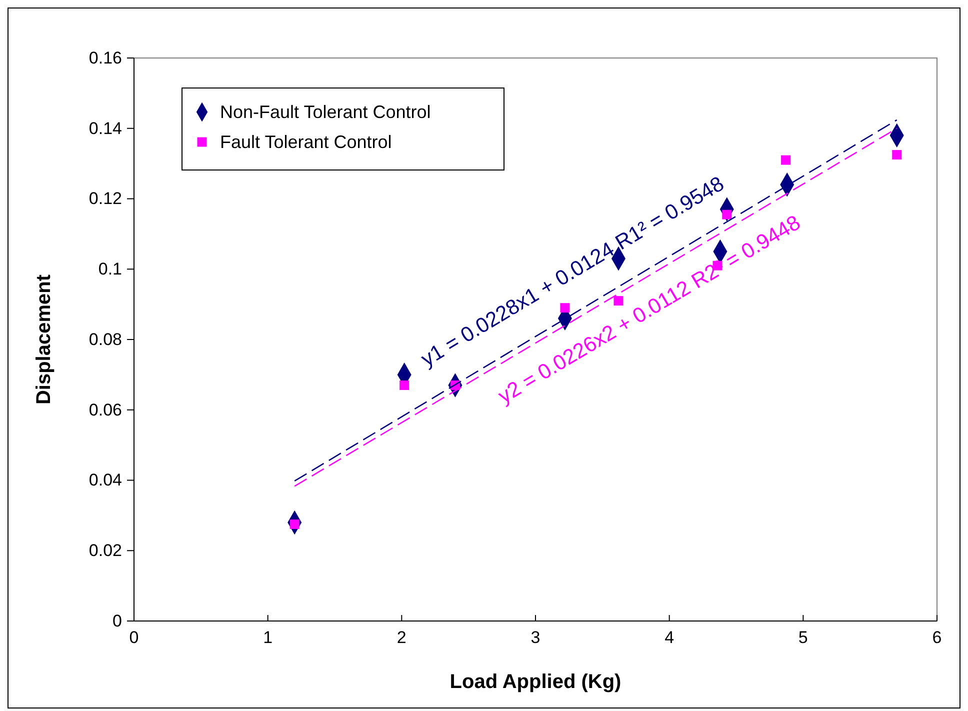  I want to click on y-tick-label: 0.08, so click(105, 339).